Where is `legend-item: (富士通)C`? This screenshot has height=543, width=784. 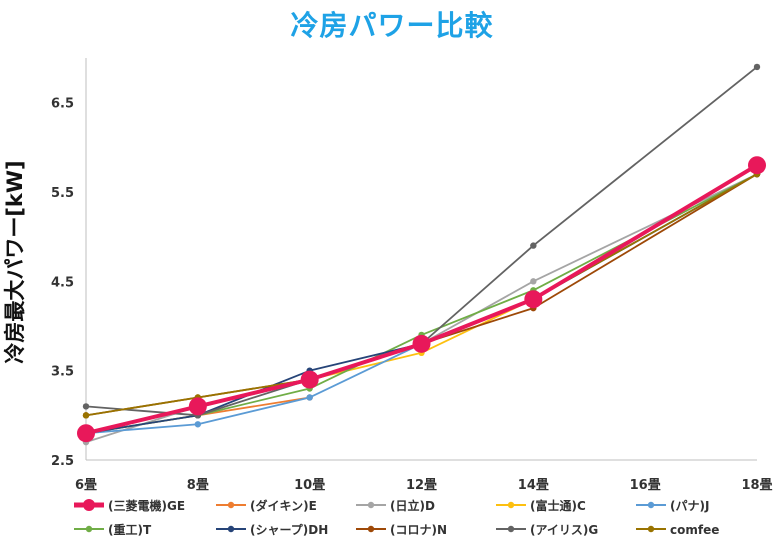 legend-item: (富士通)C is located at coordinates (541, 505).